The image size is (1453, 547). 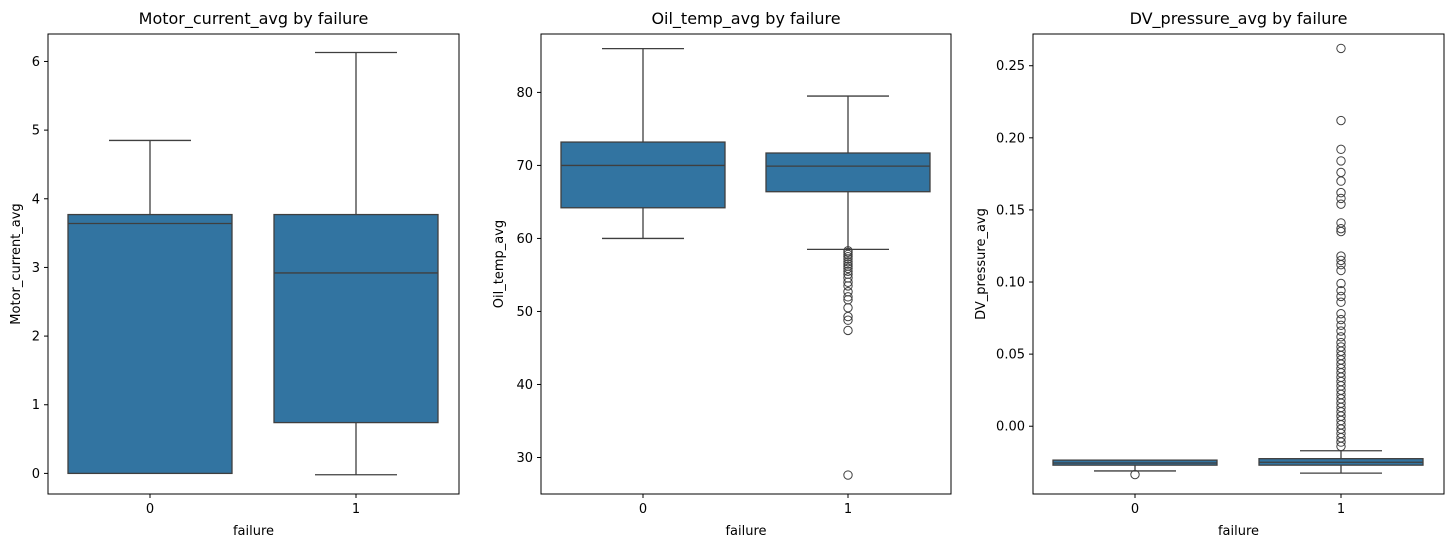 I want to click on y-tick-label: 1, so click(x=36, y=405).